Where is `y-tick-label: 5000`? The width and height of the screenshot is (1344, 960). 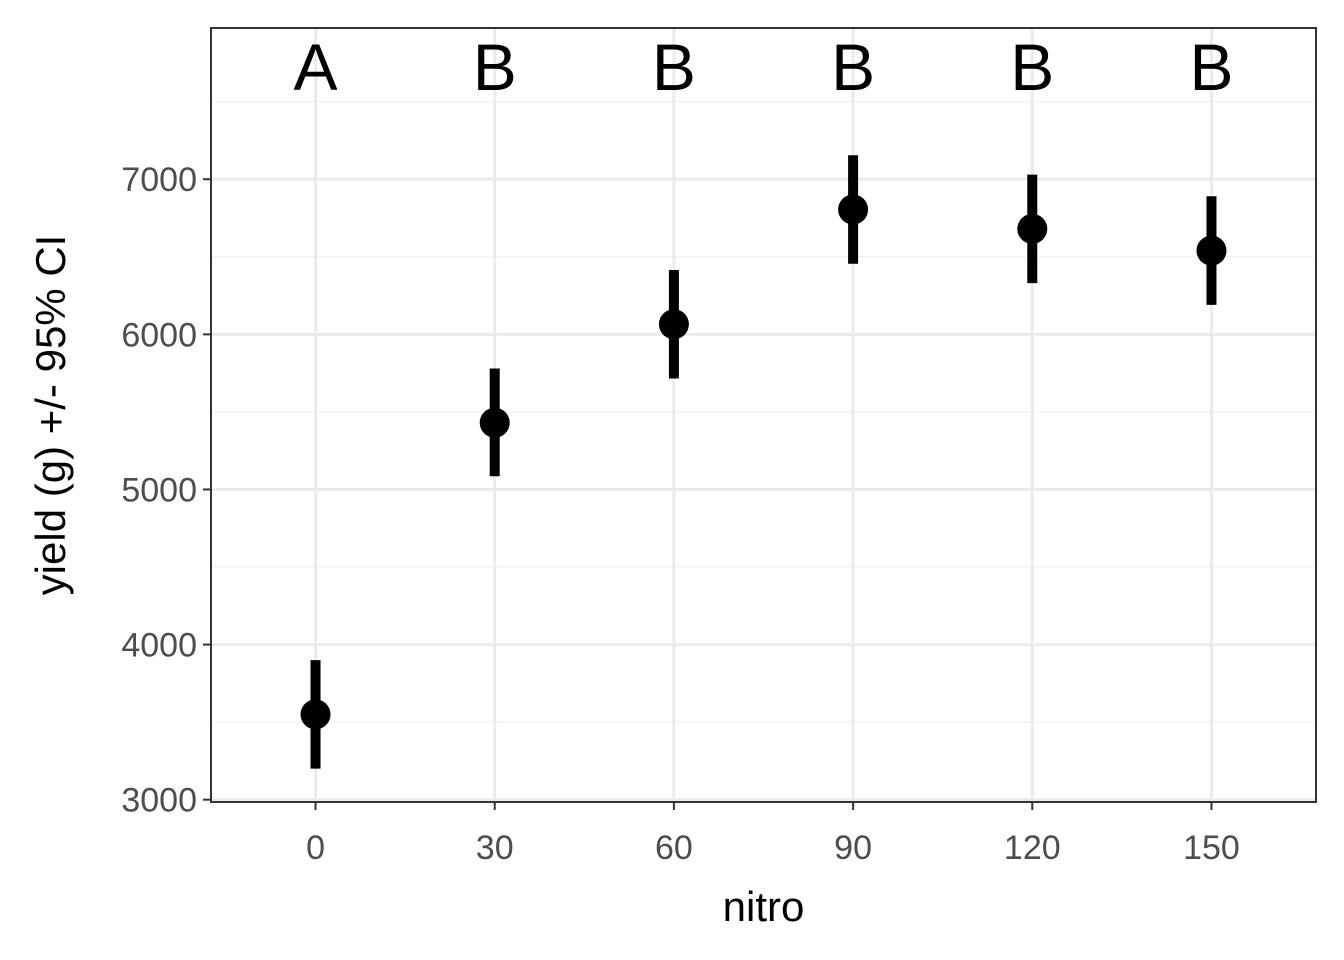 y-tick-label: 5000 is located at coordinates (159, 490).